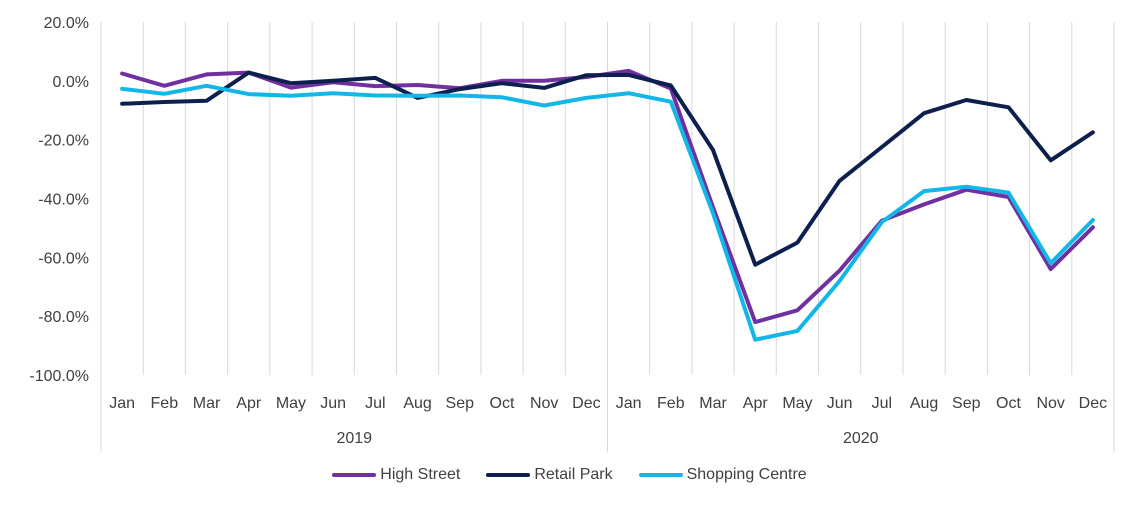 The image size is (1139, 507). Describe the element at coordinates (71, 82) in the screenshot. I see `y-tick-label: 0.0%` at that location.